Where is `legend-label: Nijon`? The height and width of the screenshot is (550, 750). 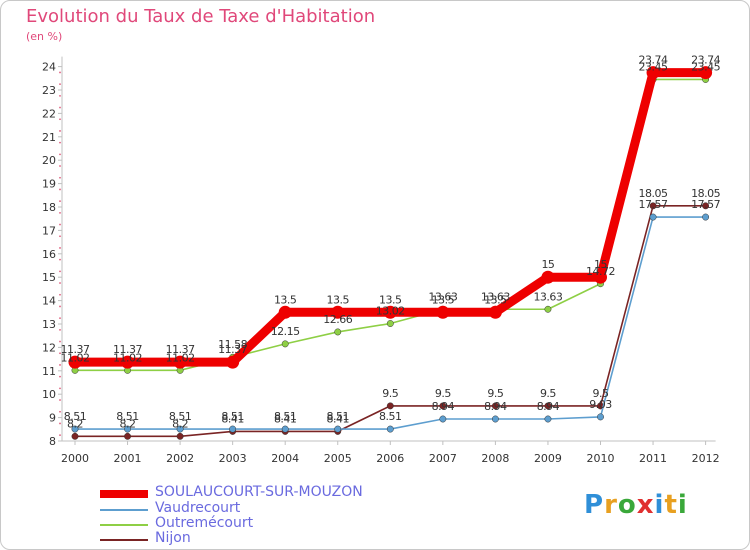 legend-label: Nijon is located at coordinates (173, 538).